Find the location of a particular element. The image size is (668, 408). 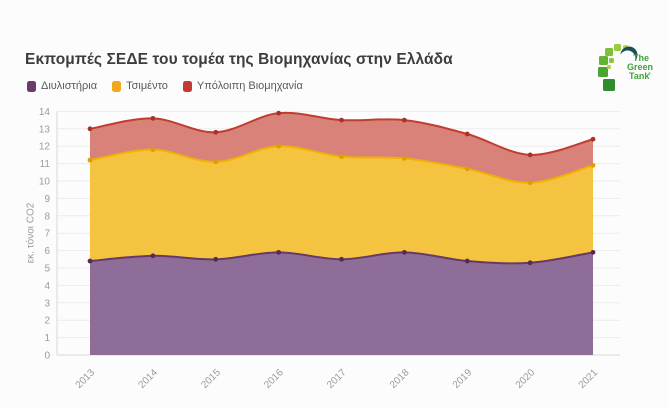

y-tick-label: 13 is located at coordinates (45, 129).